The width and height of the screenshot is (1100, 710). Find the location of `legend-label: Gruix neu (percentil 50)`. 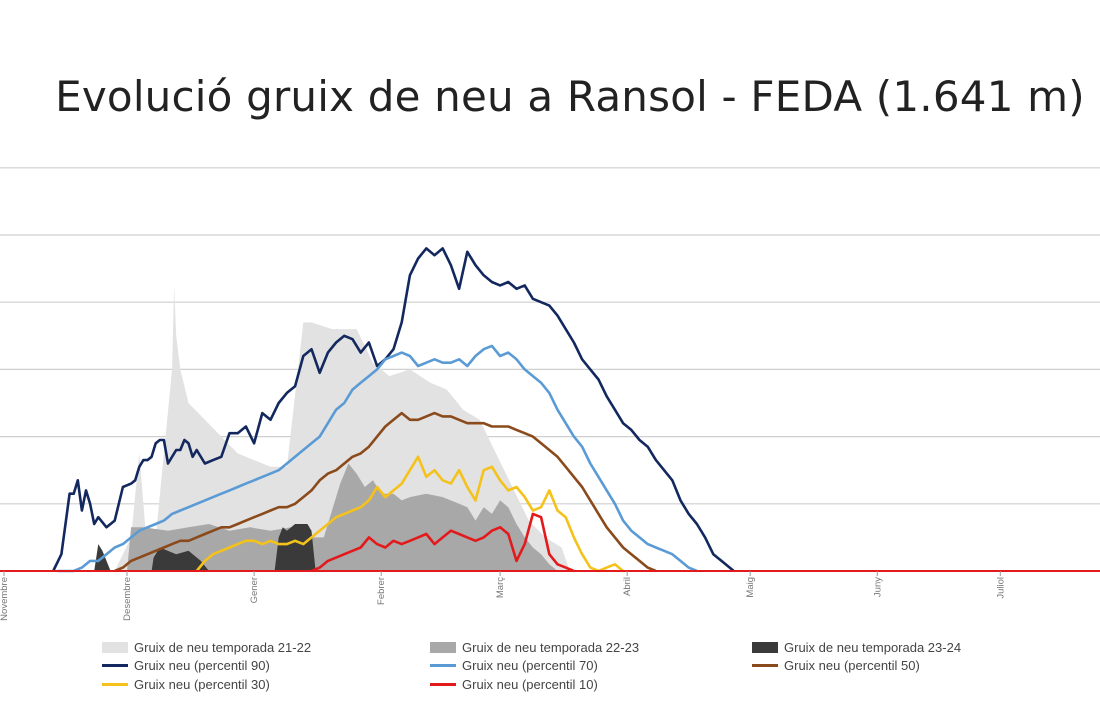

legend-label: Gruix neu (percentil 50) is located at coordinates (852, 665).